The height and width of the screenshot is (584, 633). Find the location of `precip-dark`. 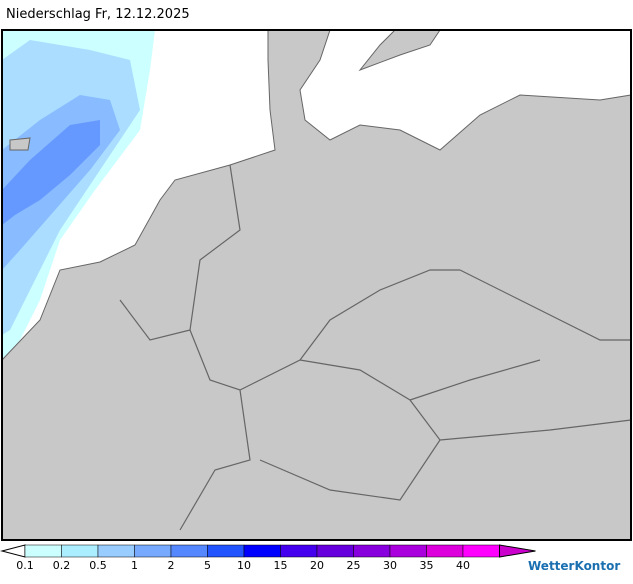

precip-dark is located at coordinates (51, 172).